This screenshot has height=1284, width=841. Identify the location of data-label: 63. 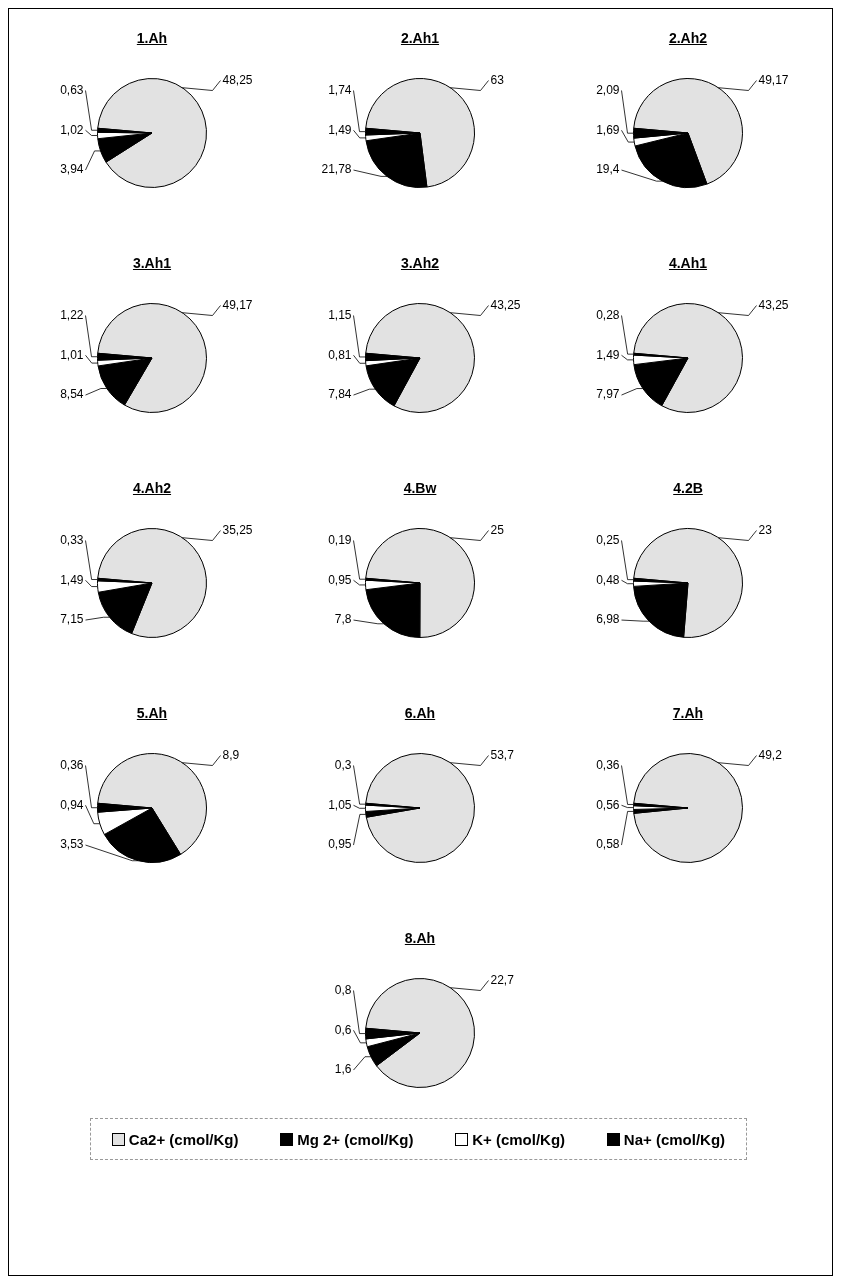
(497, 79).